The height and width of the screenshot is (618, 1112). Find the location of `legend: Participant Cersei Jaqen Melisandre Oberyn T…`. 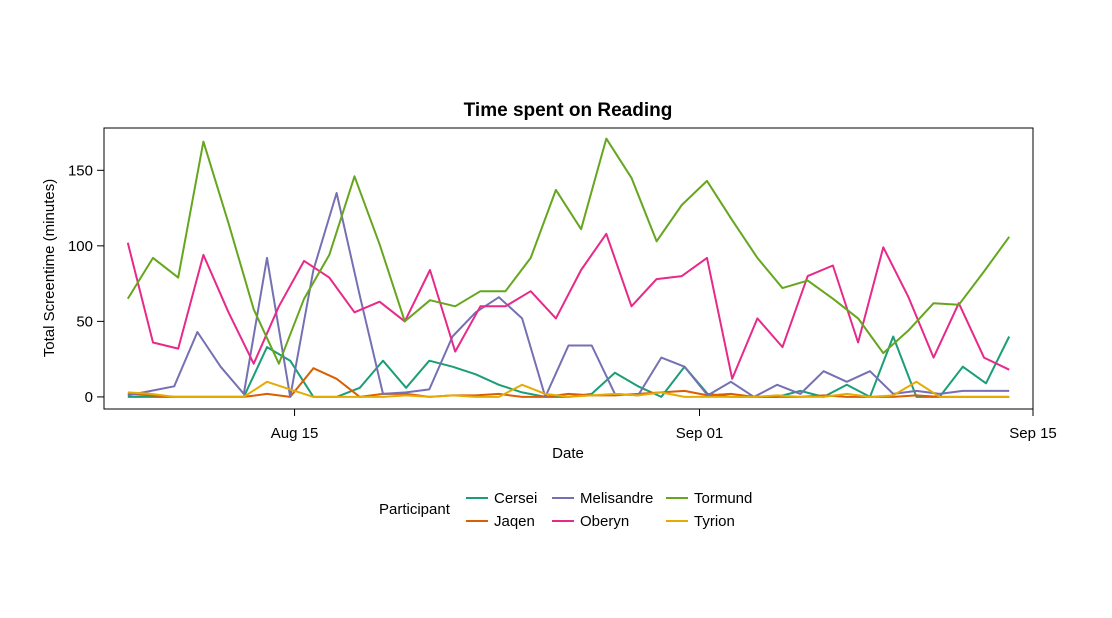

legend: Participant Cersei Jaqen Melisandre Oberyn T… is located at coordinates (565, 510).